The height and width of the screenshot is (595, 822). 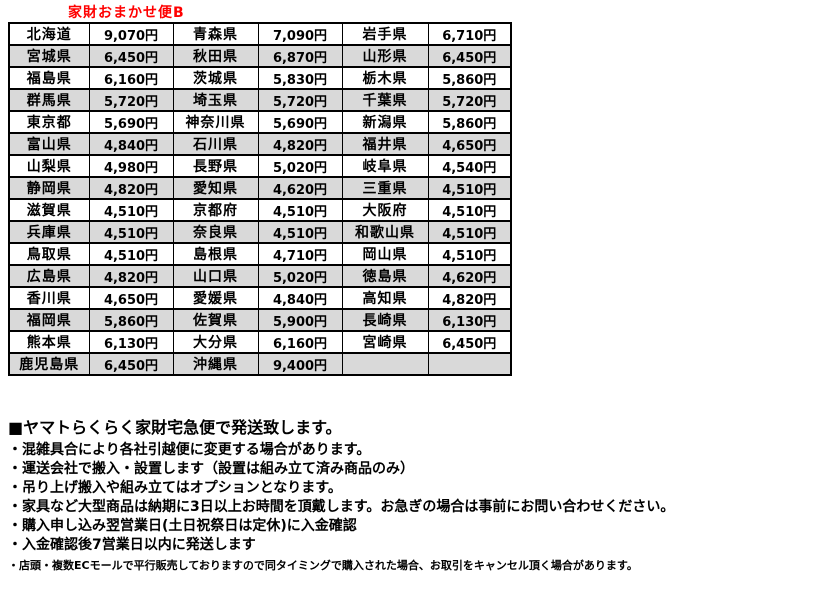 What do you see at coordinates (215, 78) in the screenshot?
I see `prefecture-cell: 茨城県` at bounding box center [215, 78].